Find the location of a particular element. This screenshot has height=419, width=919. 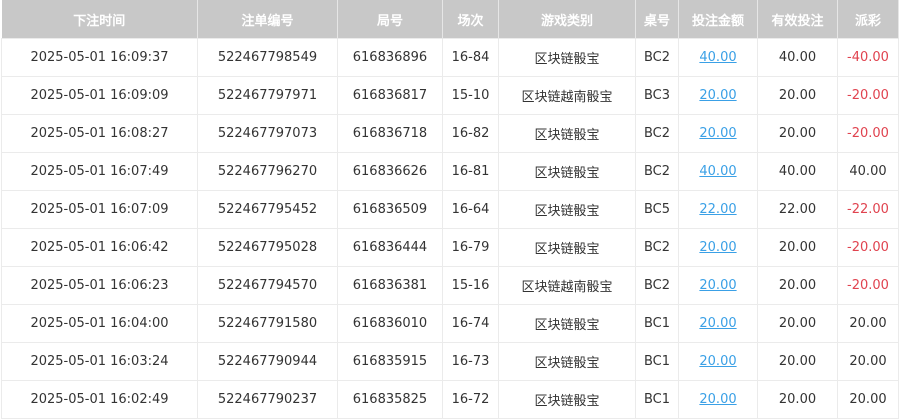

table-header: 下注时间 注单编号 局号 场次 游戏类别 桌号 投注金额 有效投注 派彩 is located at coordinates (450, 19).